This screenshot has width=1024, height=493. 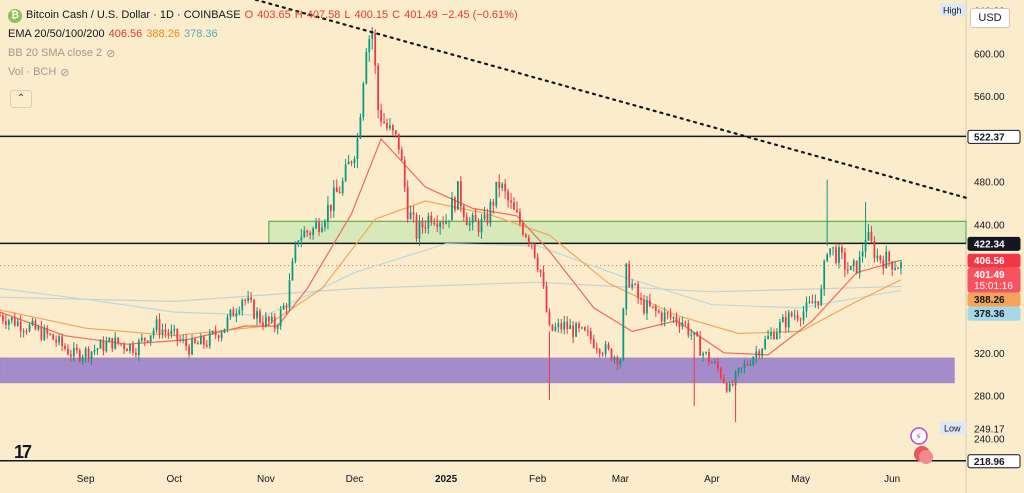 What do you see at coordinates (989, 275) in the screenshot?
I see `badge-last-text: 401.49` at bounding box center [989, 275].